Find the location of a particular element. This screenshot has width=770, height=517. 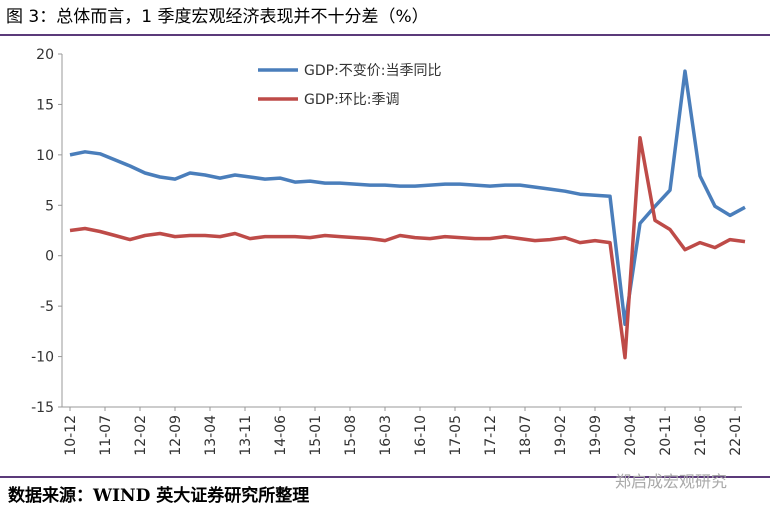

y-tick-label: 10 is located at coordinates (45, 156).